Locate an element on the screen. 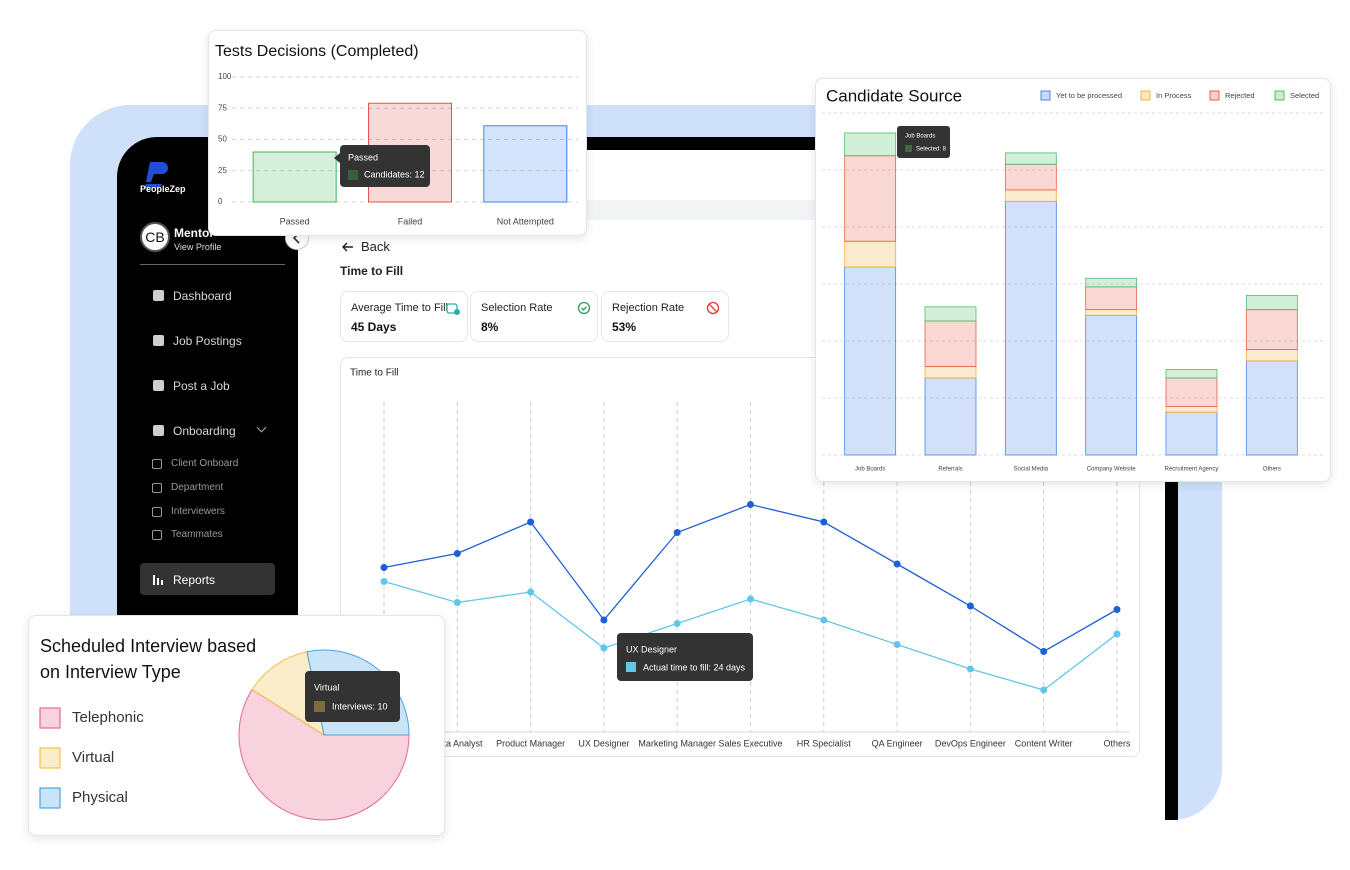 Image resolution: width=1350 pixels, height=870 pixels. view-profile: View Profile is located at coordinates (198, 247).